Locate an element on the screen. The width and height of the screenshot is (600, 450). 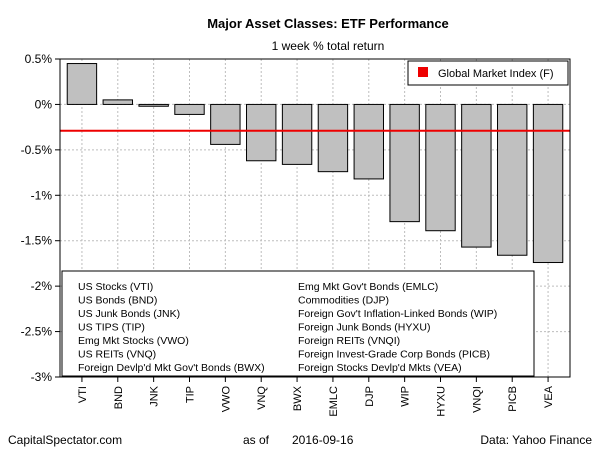
key-item-left: US Junk Bonds (JNK) is located at coordinates (129, 314).